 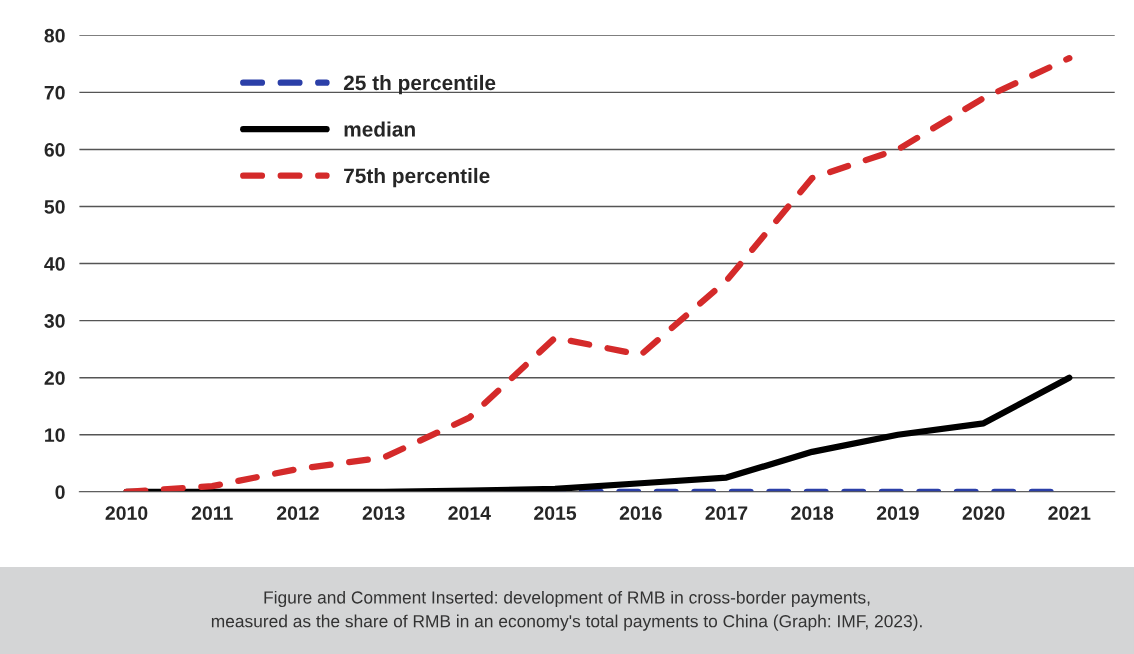 I want to click on x-tick-label: 2018, so click(x=812, y=513).